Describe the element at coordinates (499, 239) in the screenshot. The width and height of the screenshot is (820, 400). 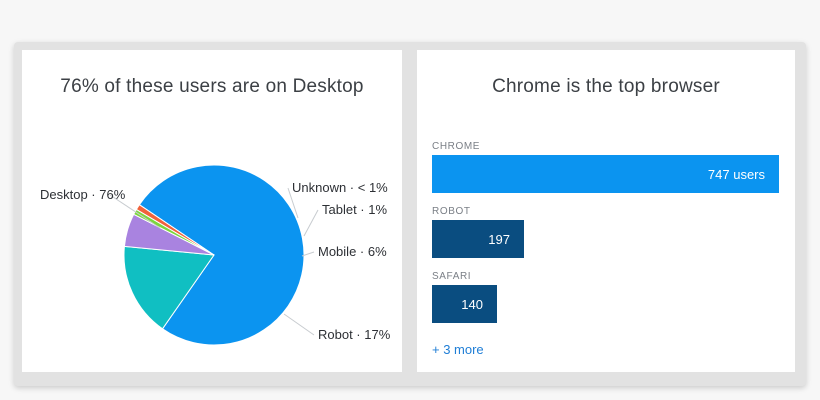
I see `bar-value-label: 197` at that location.